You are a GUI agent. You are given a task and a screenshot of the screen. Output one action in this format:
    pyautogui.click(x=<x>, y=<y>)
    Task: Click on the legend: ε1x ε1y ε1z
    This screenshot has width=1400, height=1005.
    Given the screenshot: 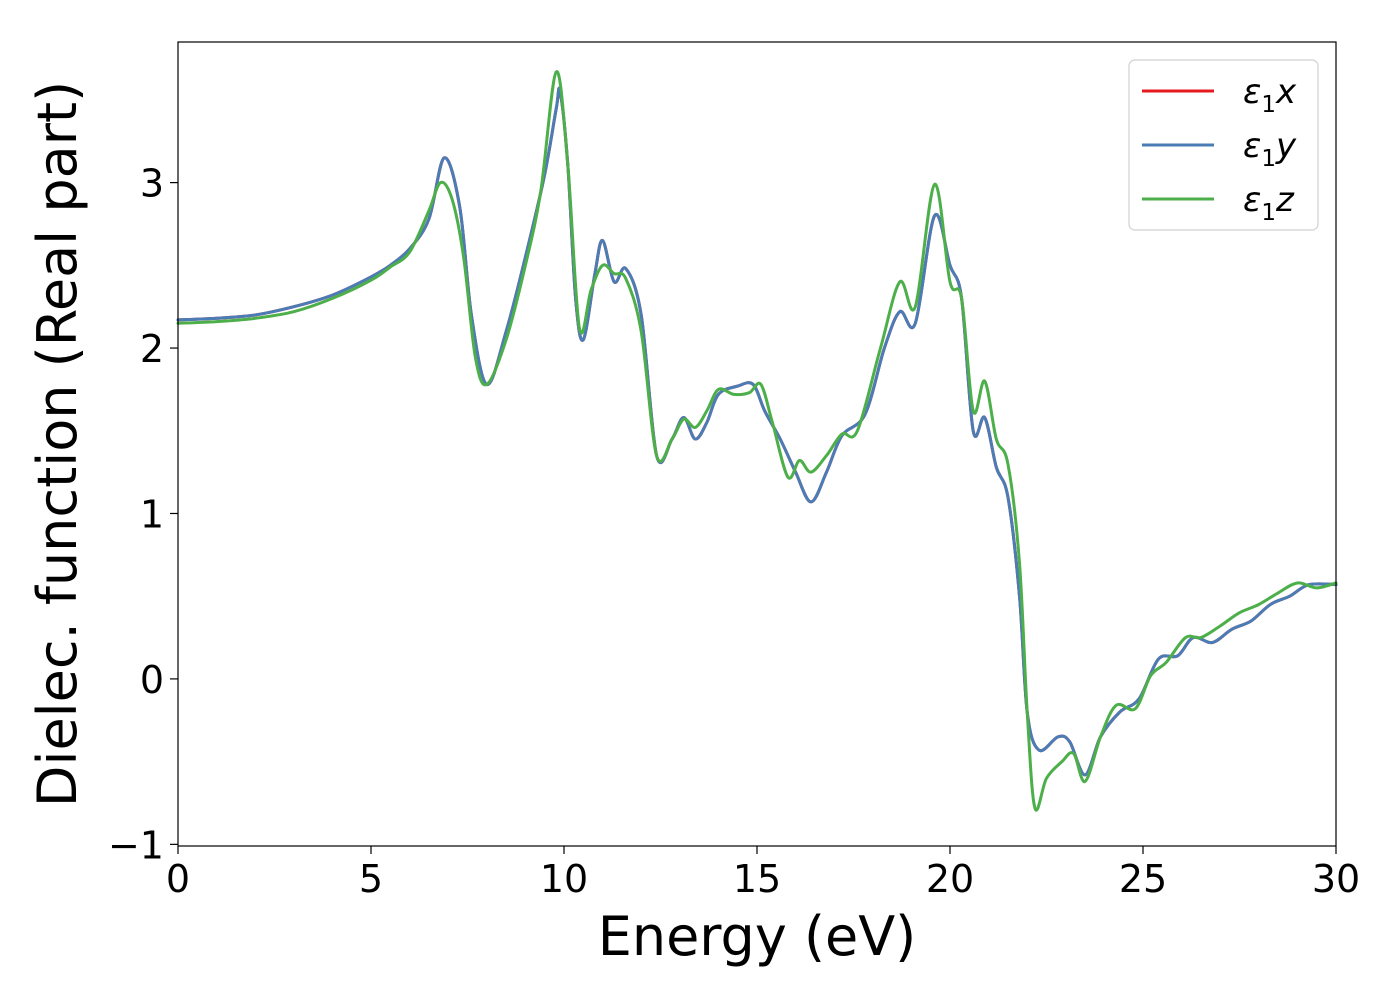 What is the action you would take?
    pyautogui.click(x=1223, y=145)
    